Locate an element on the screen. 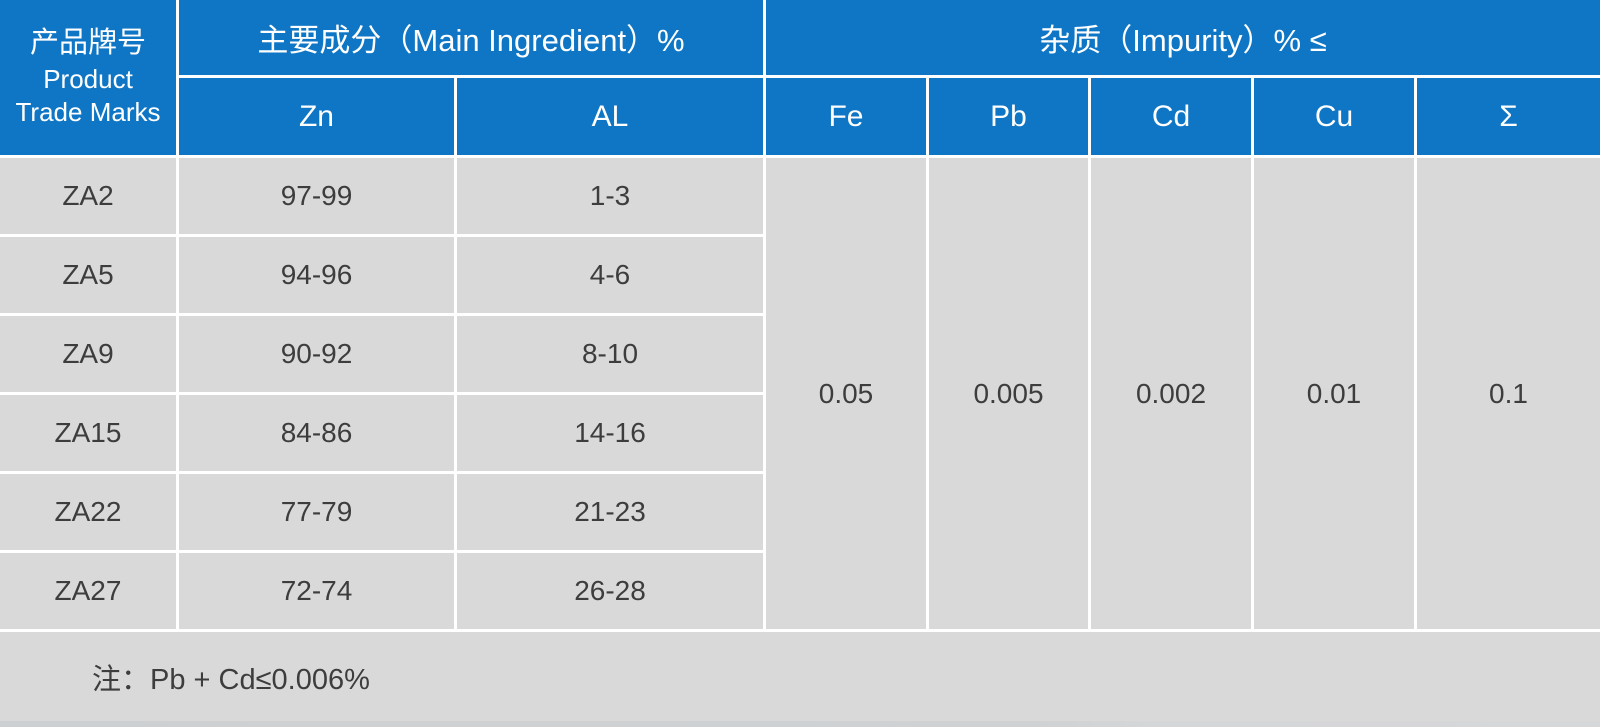 The width and height of the screenshot is (1600, 727). product-header-en-line1: Product is located at coordinates (88, 78).